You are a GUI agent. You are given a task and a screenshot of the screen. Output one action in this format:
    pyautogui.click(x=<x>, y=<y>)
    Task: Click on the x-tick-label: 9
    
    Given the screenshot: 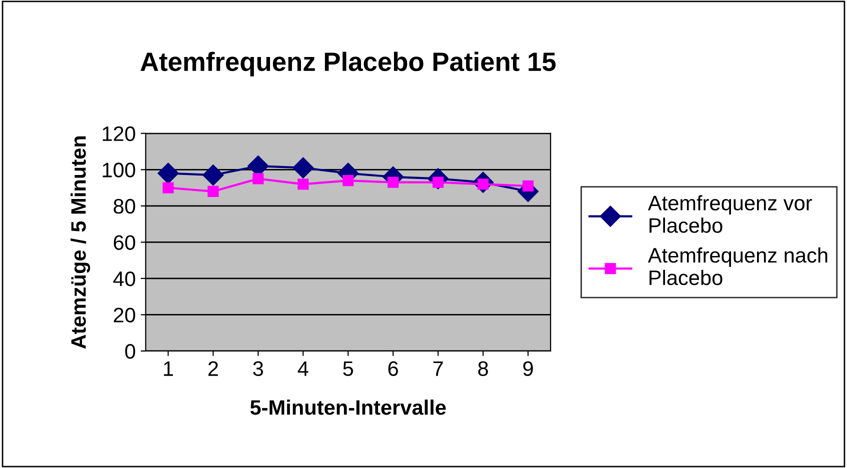 What is the action you would take?
    pyautogui.click(x=528, y=368)
    